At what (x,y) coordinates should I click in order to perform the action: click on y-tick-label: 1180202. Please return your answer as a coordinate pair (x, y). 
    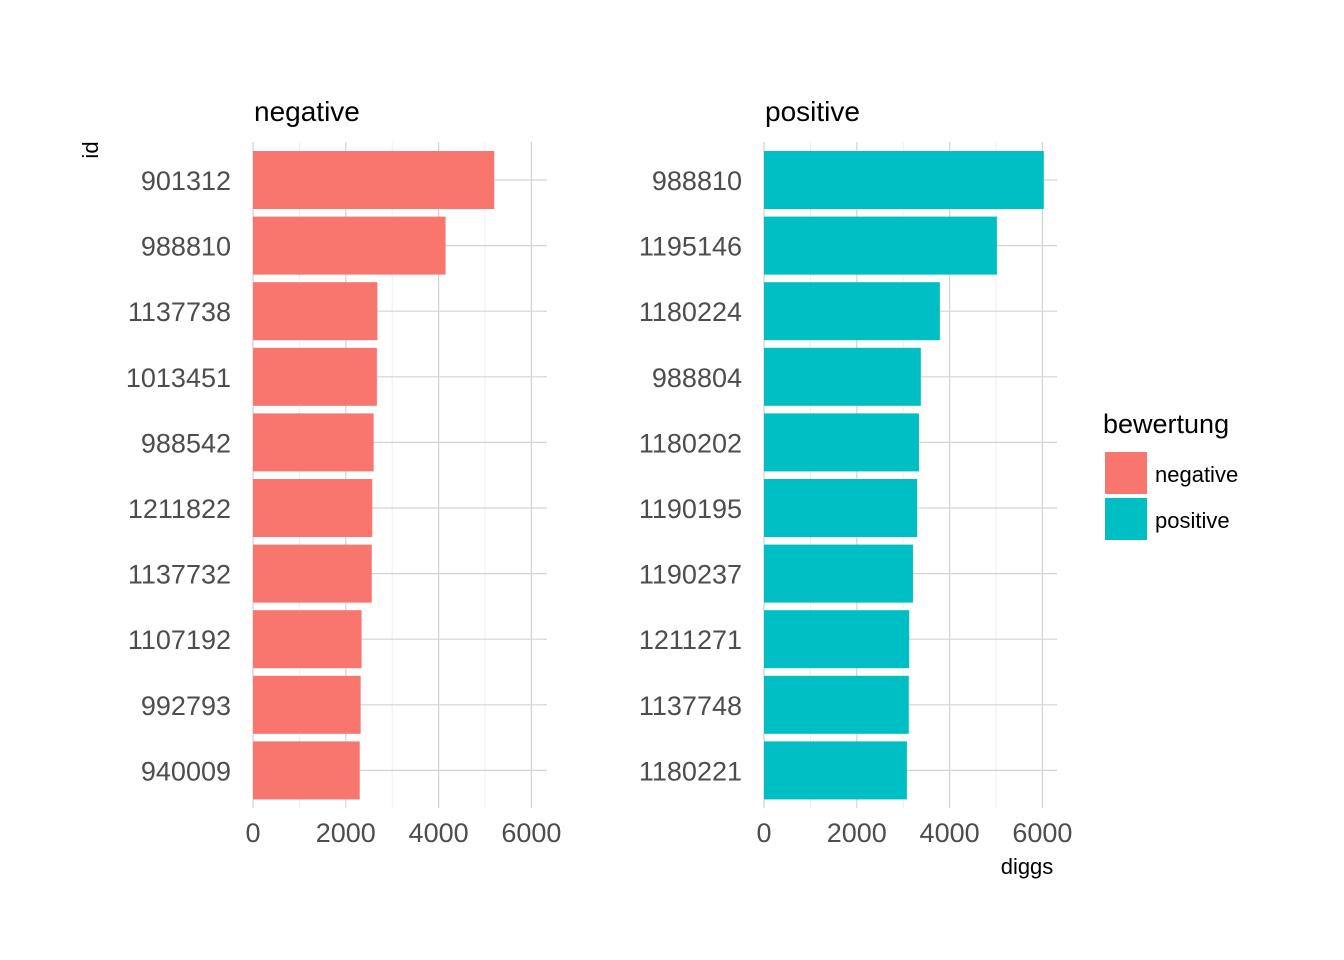
    Looking at the image, I should click on (690, 443).